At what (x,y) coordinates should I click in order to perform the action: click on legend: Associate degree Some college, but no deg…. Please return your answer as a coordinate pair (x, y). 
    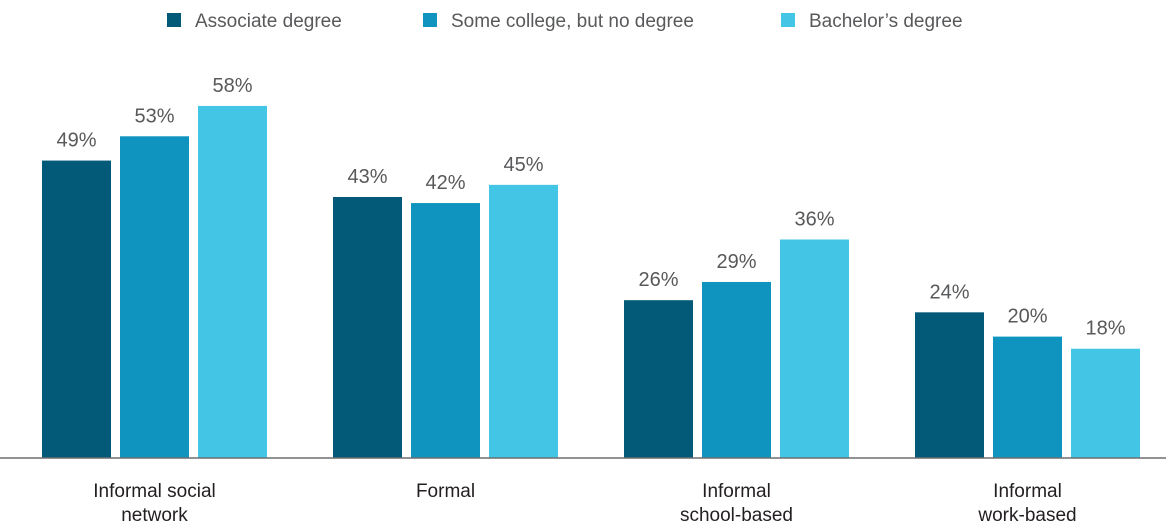
    Looking at the image, I should click on (565, 21).